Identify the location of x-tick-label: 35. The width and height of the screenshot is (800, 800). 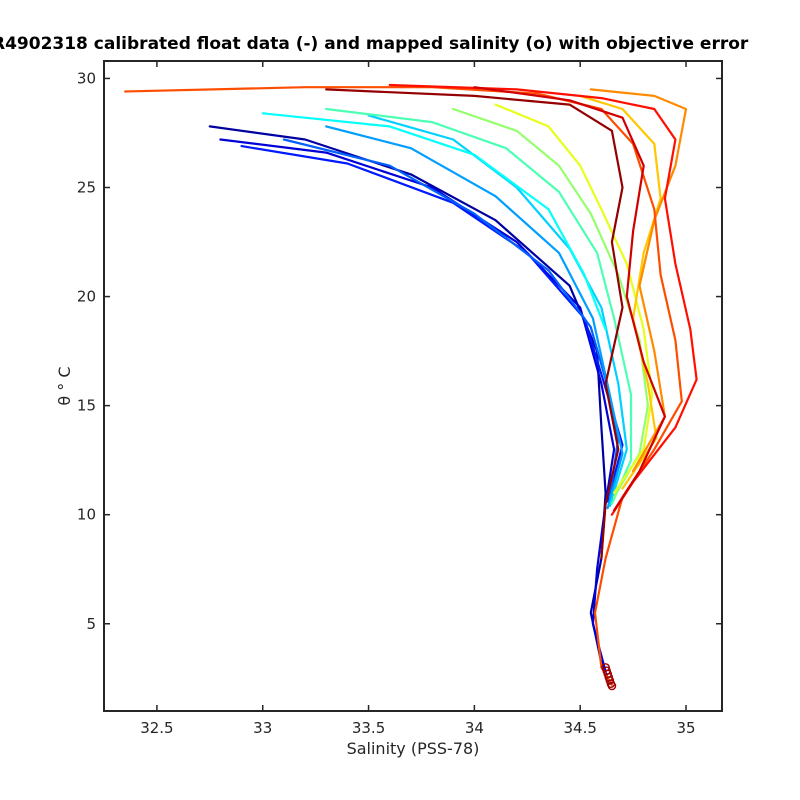
(685, 728).